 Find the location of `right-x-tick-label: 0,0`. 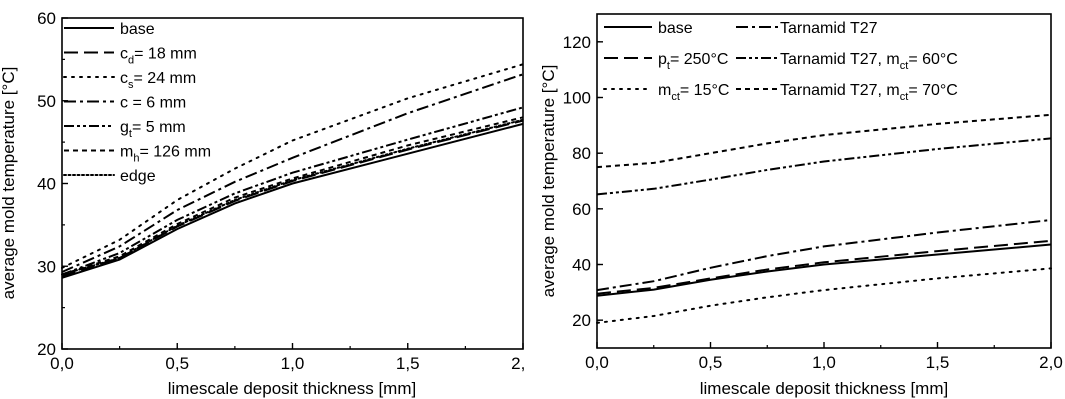

right-x-tick-label: 0,0 is located at coordinates (597, 362).